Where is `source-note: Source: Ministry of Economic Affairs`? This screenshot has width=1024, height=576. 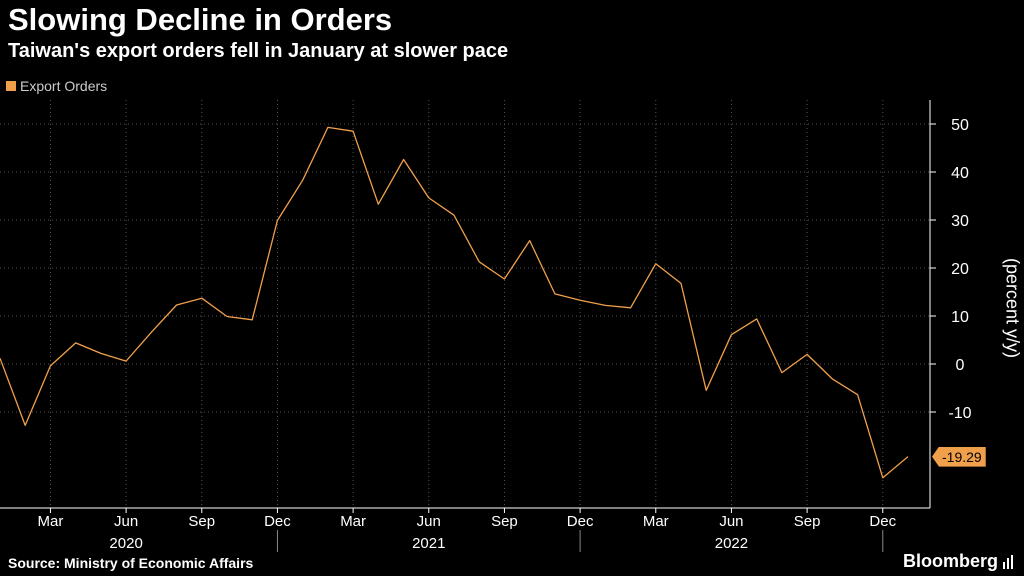 source-note: Source: Ministry of Economic Affairs is located at coordinates (131, 563).